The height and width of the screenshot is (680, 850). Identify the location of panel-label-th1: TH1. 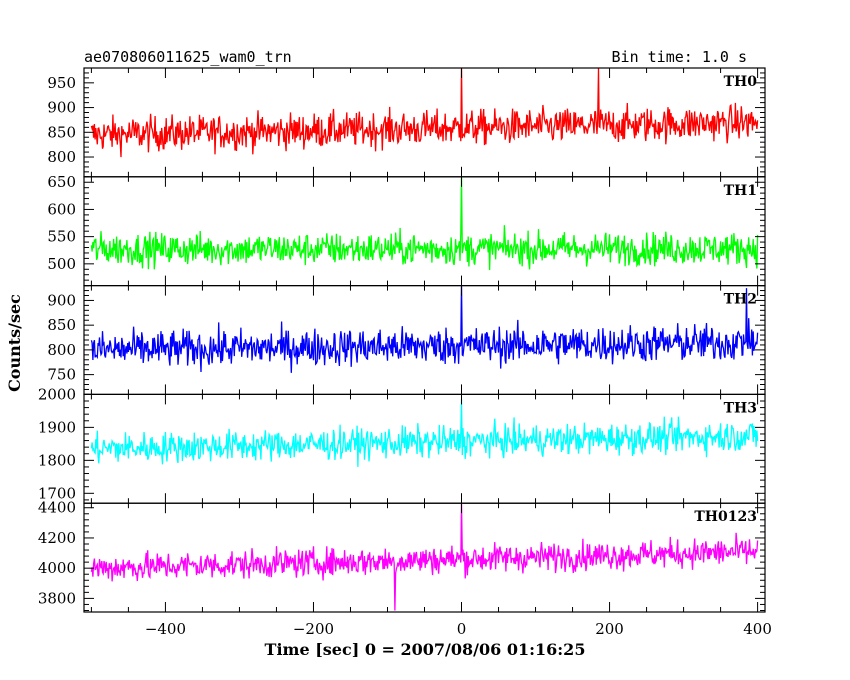
(740, 191).